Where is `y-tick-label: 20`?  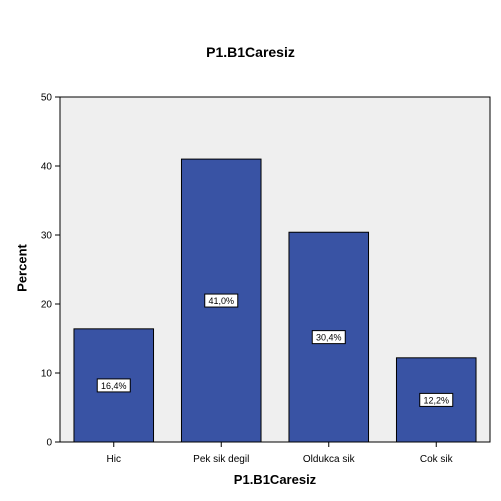
y-tick-label: 20 is located at coordinates (47, 305).